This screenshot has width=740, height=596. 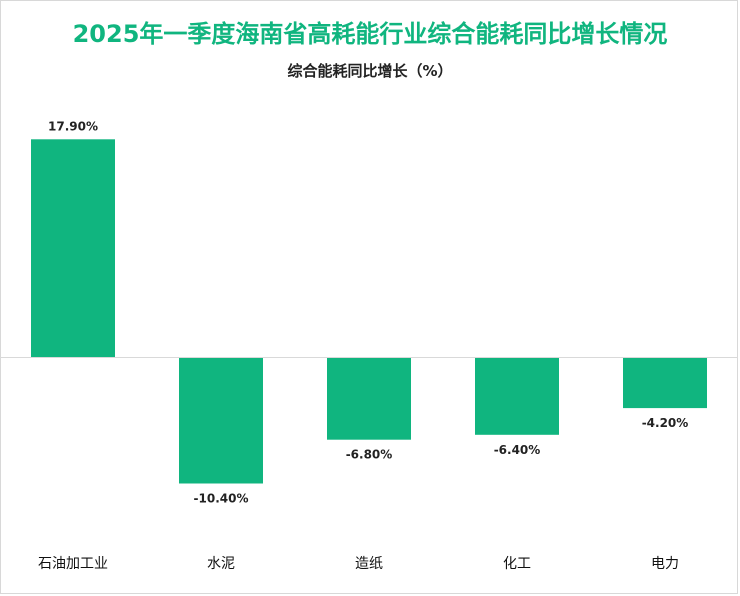 I want to click on category-label-1: 水泥, so click(x=221, y=564).